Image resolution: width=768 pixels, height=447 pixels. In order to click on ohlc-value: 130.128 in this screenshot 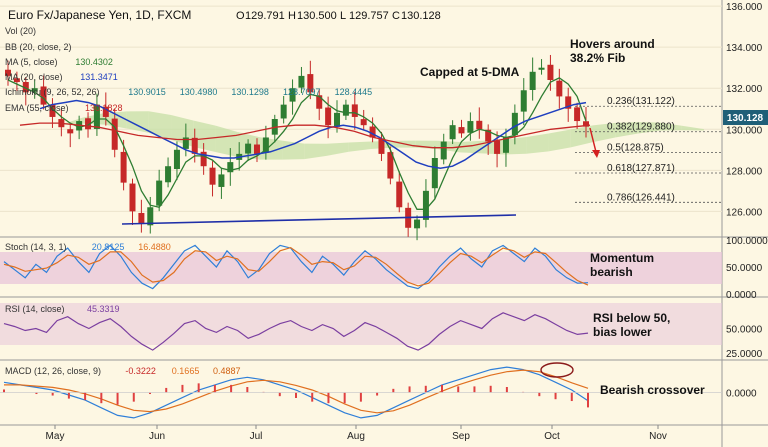, I will do `click(421, 16)`.